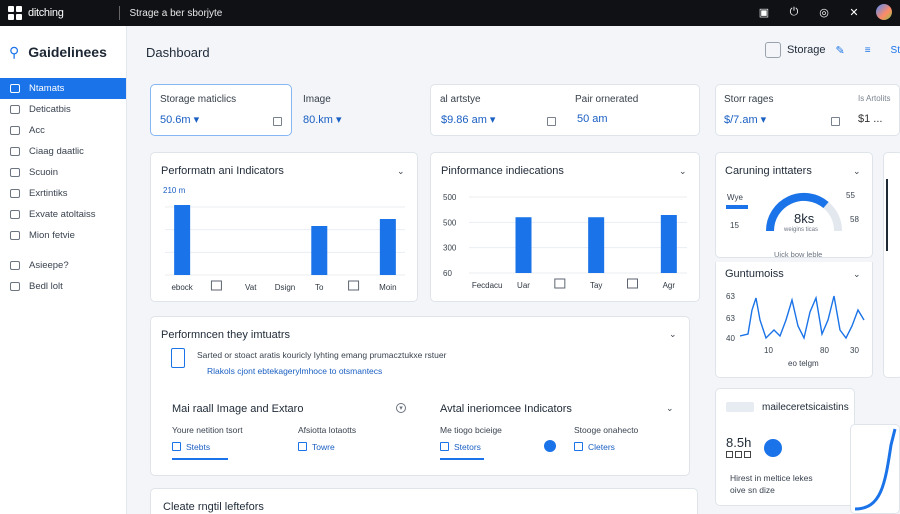 This screenshot has width=900, height=514. What do you see at coordinates (607, 99) in the screenshot?
I see `stat-label: Pair ornerated` at bounding box center [607, 99].